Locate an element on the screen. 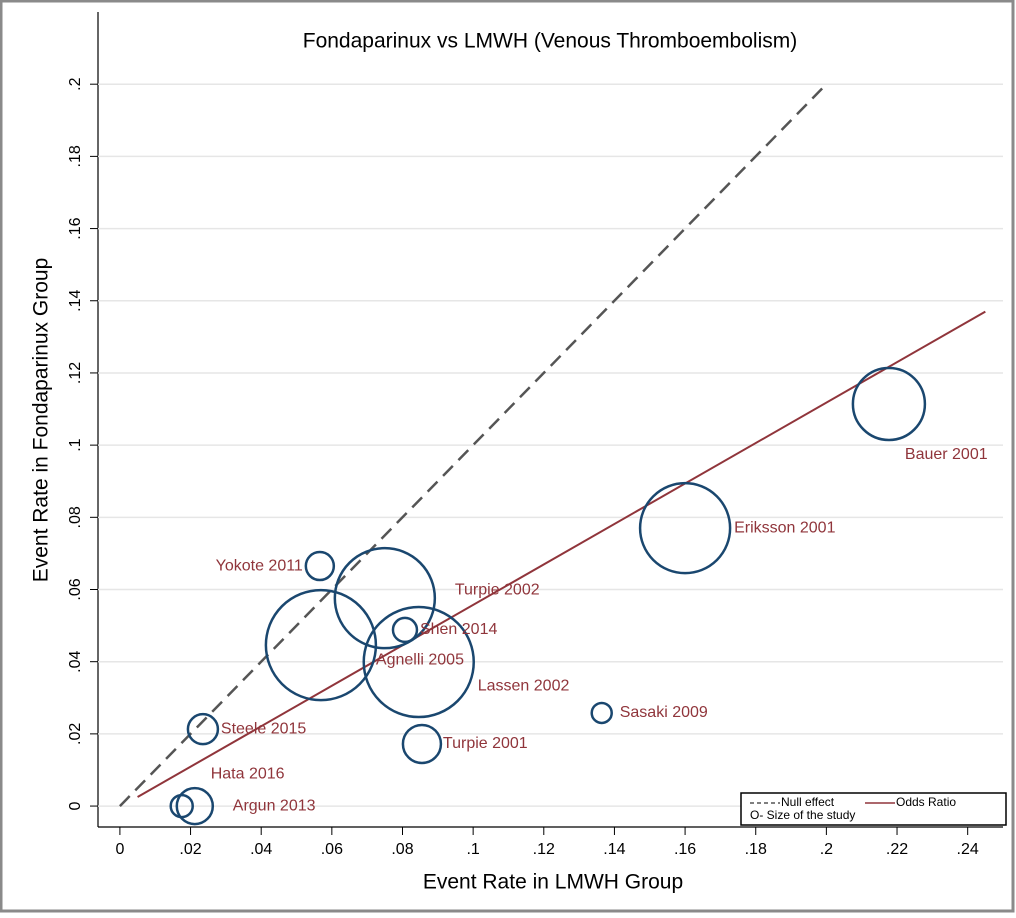 The image size is (1016, 918). x-tick-label: .18 is located at coordinates (756, 849).